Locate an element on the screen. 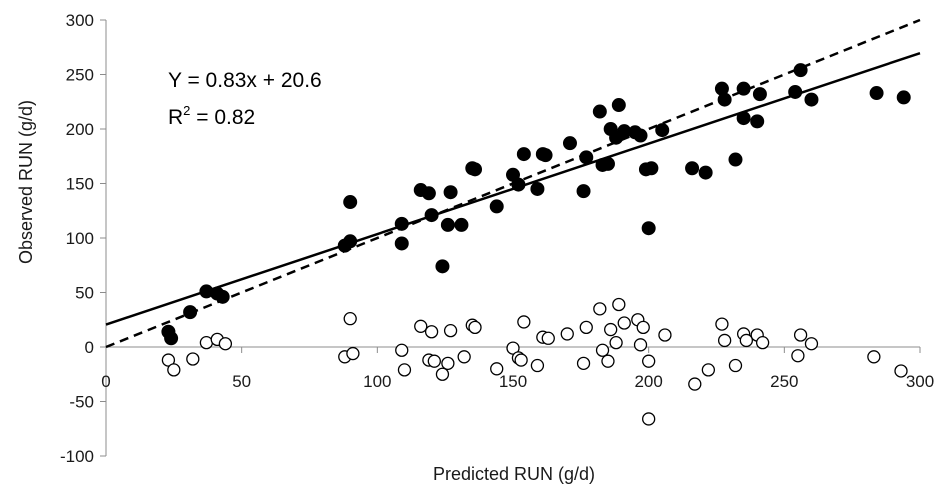 Image resolution: width=946 pixels, height=487 pixels. y-tick-label: 200 is located at coordinates (80, 129).